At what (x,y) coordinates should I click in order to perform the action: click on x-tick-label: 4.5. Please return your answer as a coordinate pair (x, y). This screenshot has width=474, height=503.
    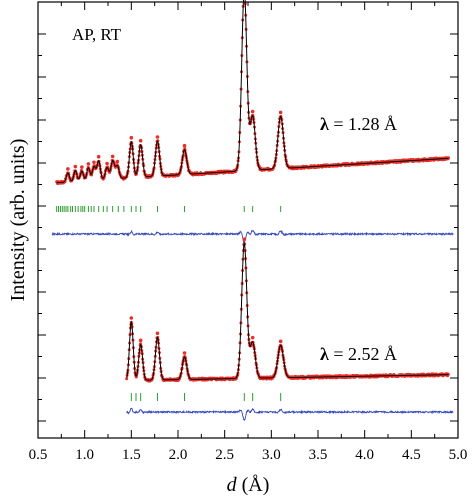
    Looking at the image, I should click on (411, 455).